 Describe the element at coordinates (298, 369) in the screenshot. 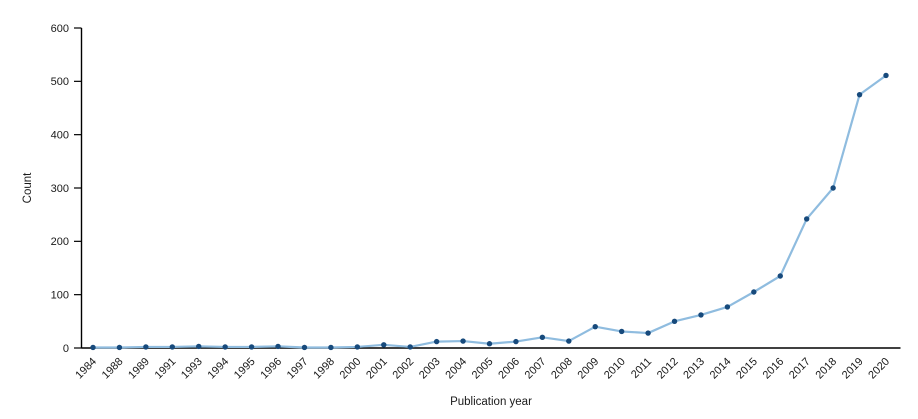

I see `x-tick-label: 1997` at that location.